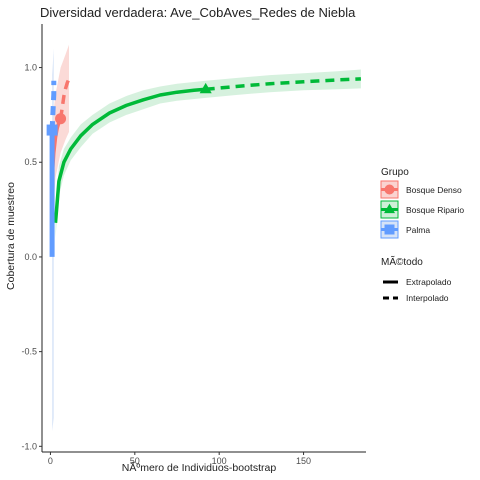  I want to click on legend-title-grupo: Grupo, so click(395, 172).